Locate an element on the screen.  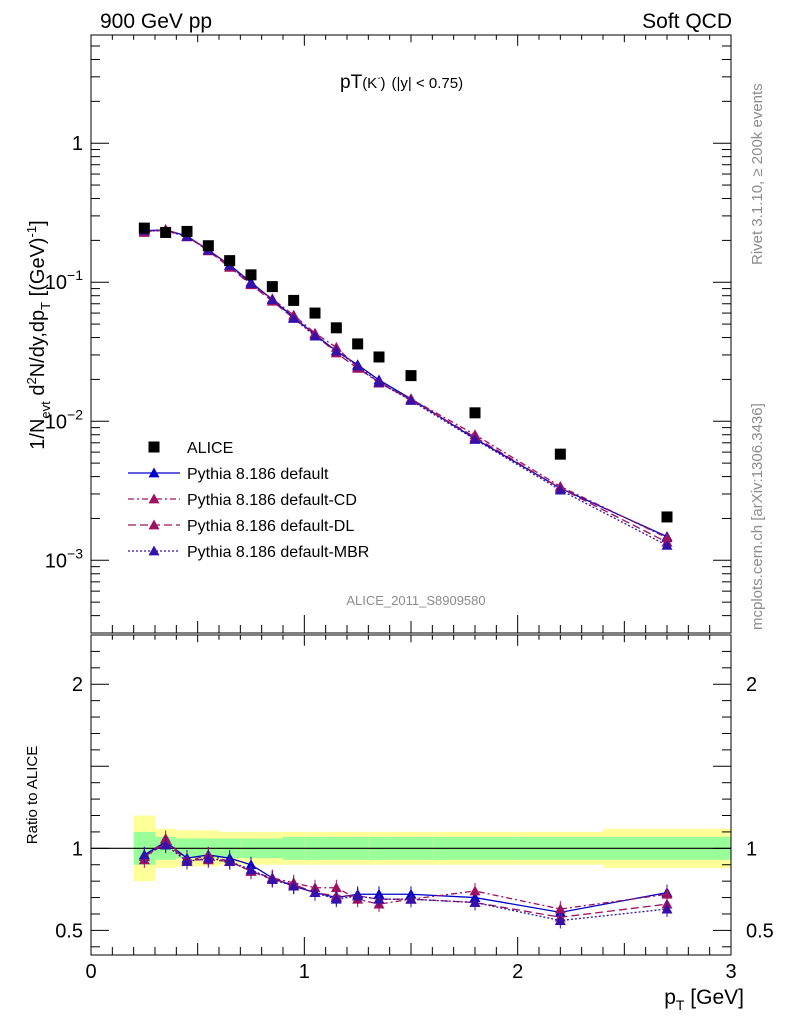
ratio-y-tick-label-right: 1 is located at coordinates (751, 849).